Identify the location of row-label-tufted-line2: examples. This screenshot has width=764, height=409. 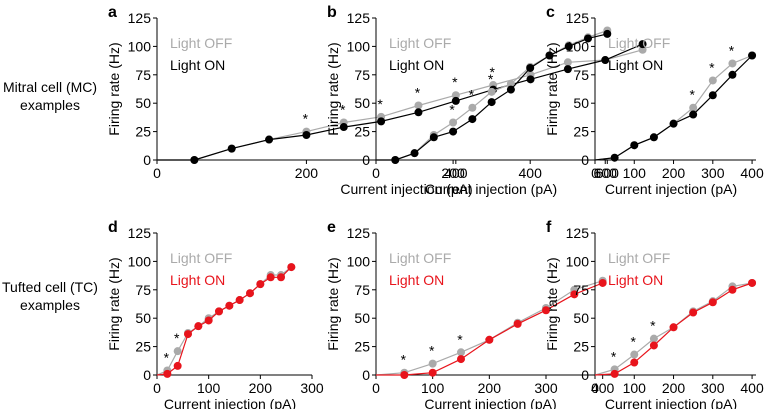
(50, 305).